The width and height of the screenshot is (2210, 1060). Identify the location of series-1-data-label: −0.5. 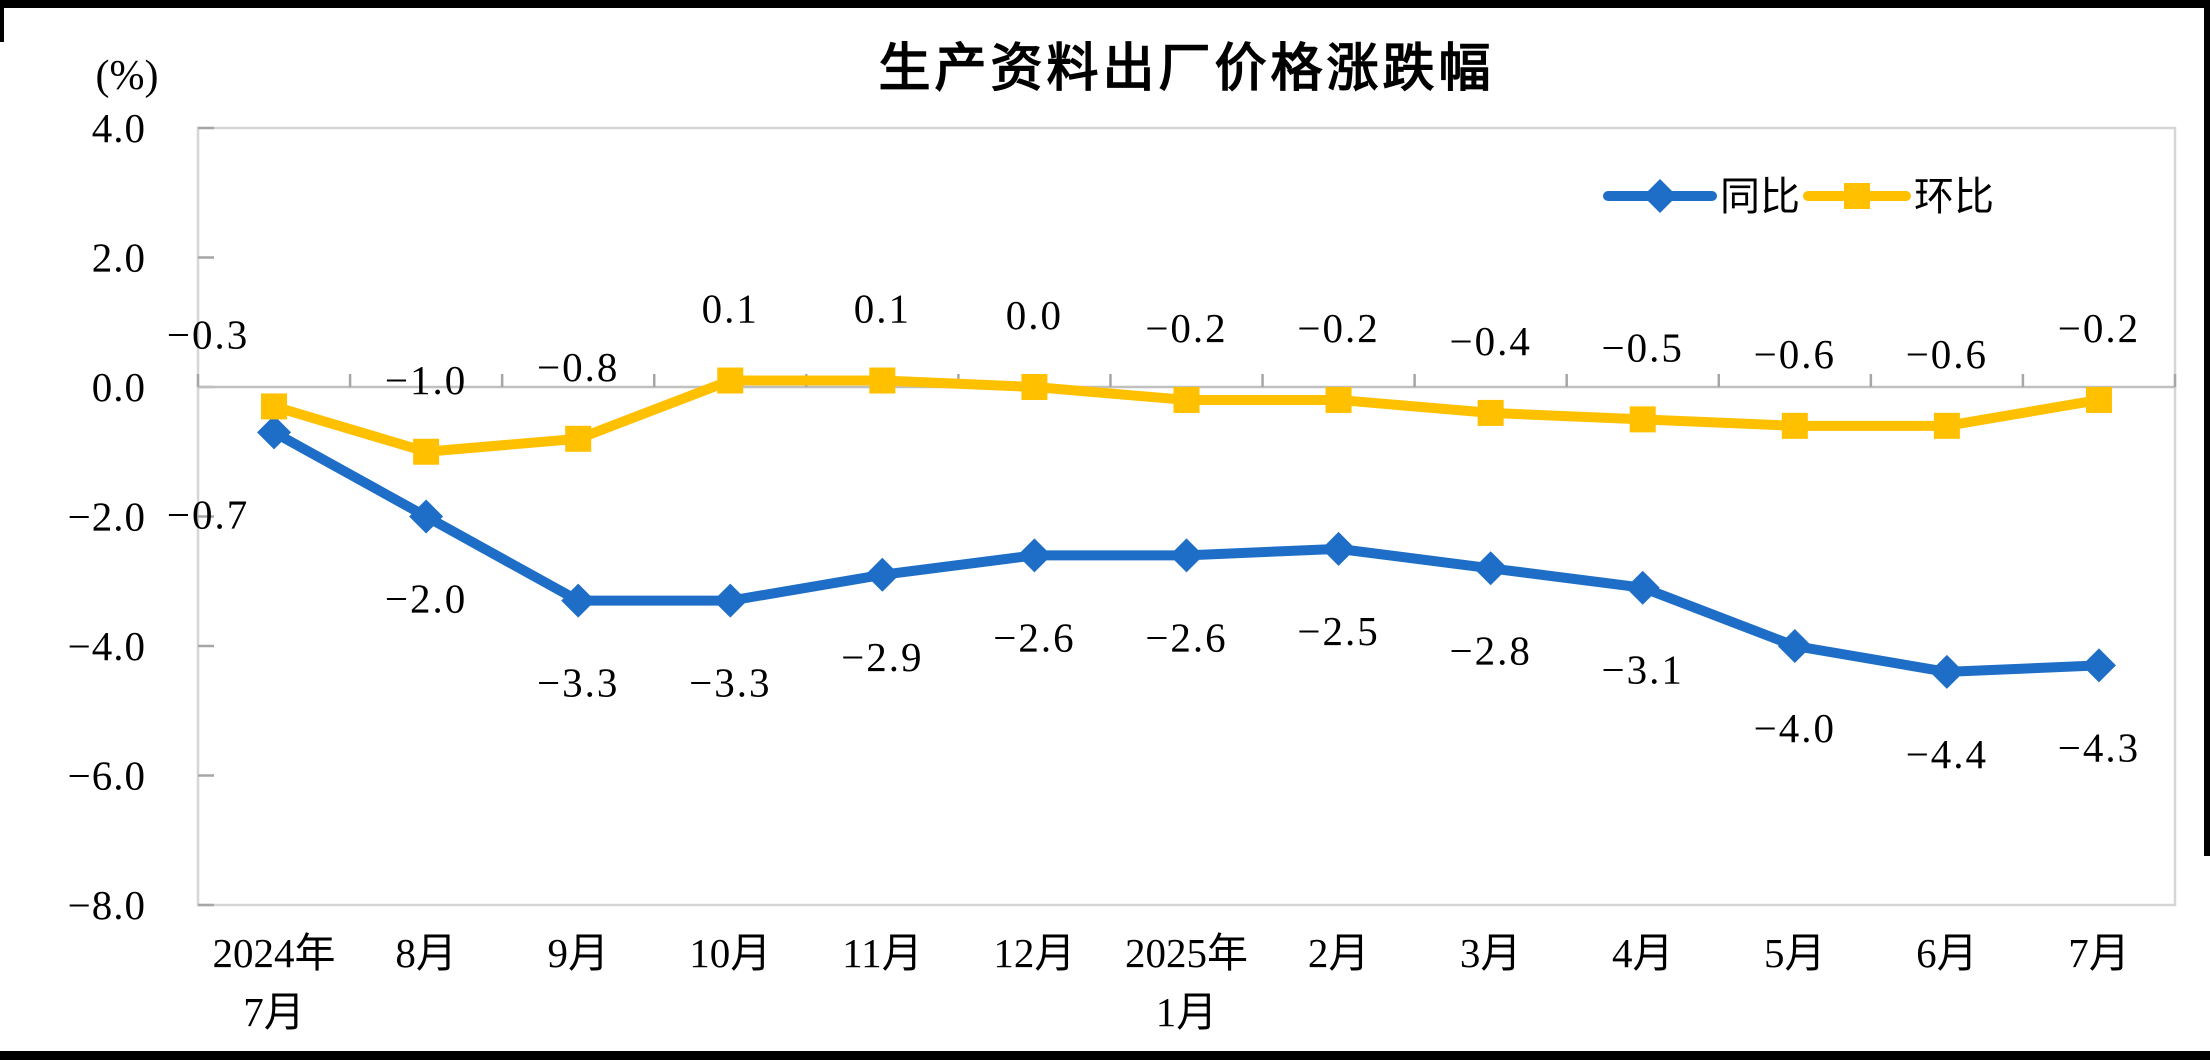
(1643, 347).